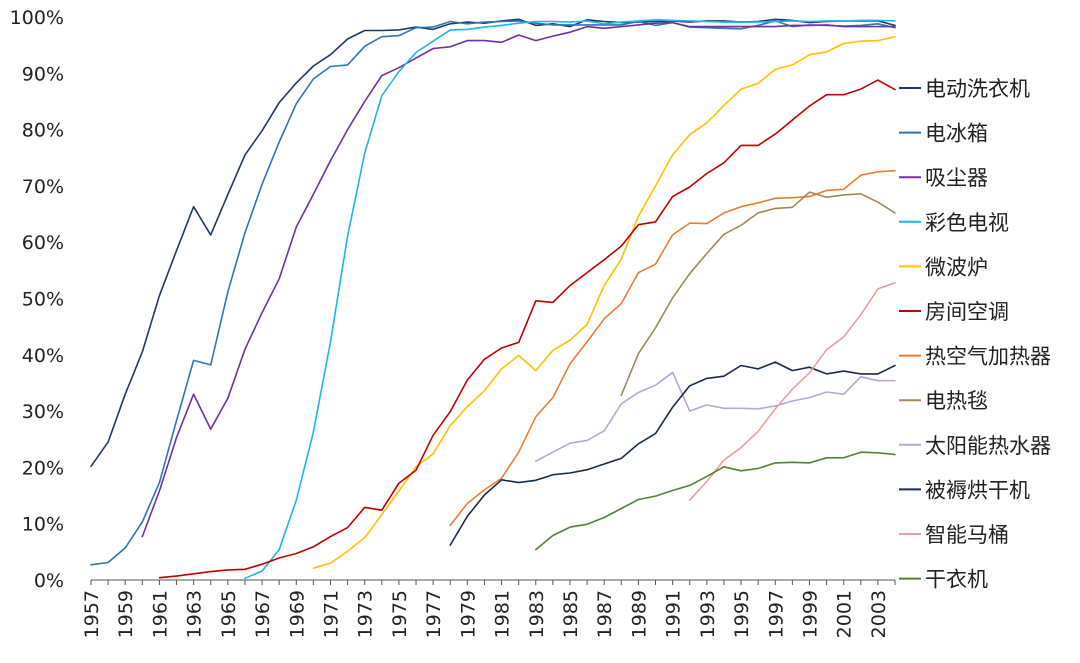  Describe the element at coordinates (49, 581) in the screenshot. I see `y-tick-label: 0%` at that location.